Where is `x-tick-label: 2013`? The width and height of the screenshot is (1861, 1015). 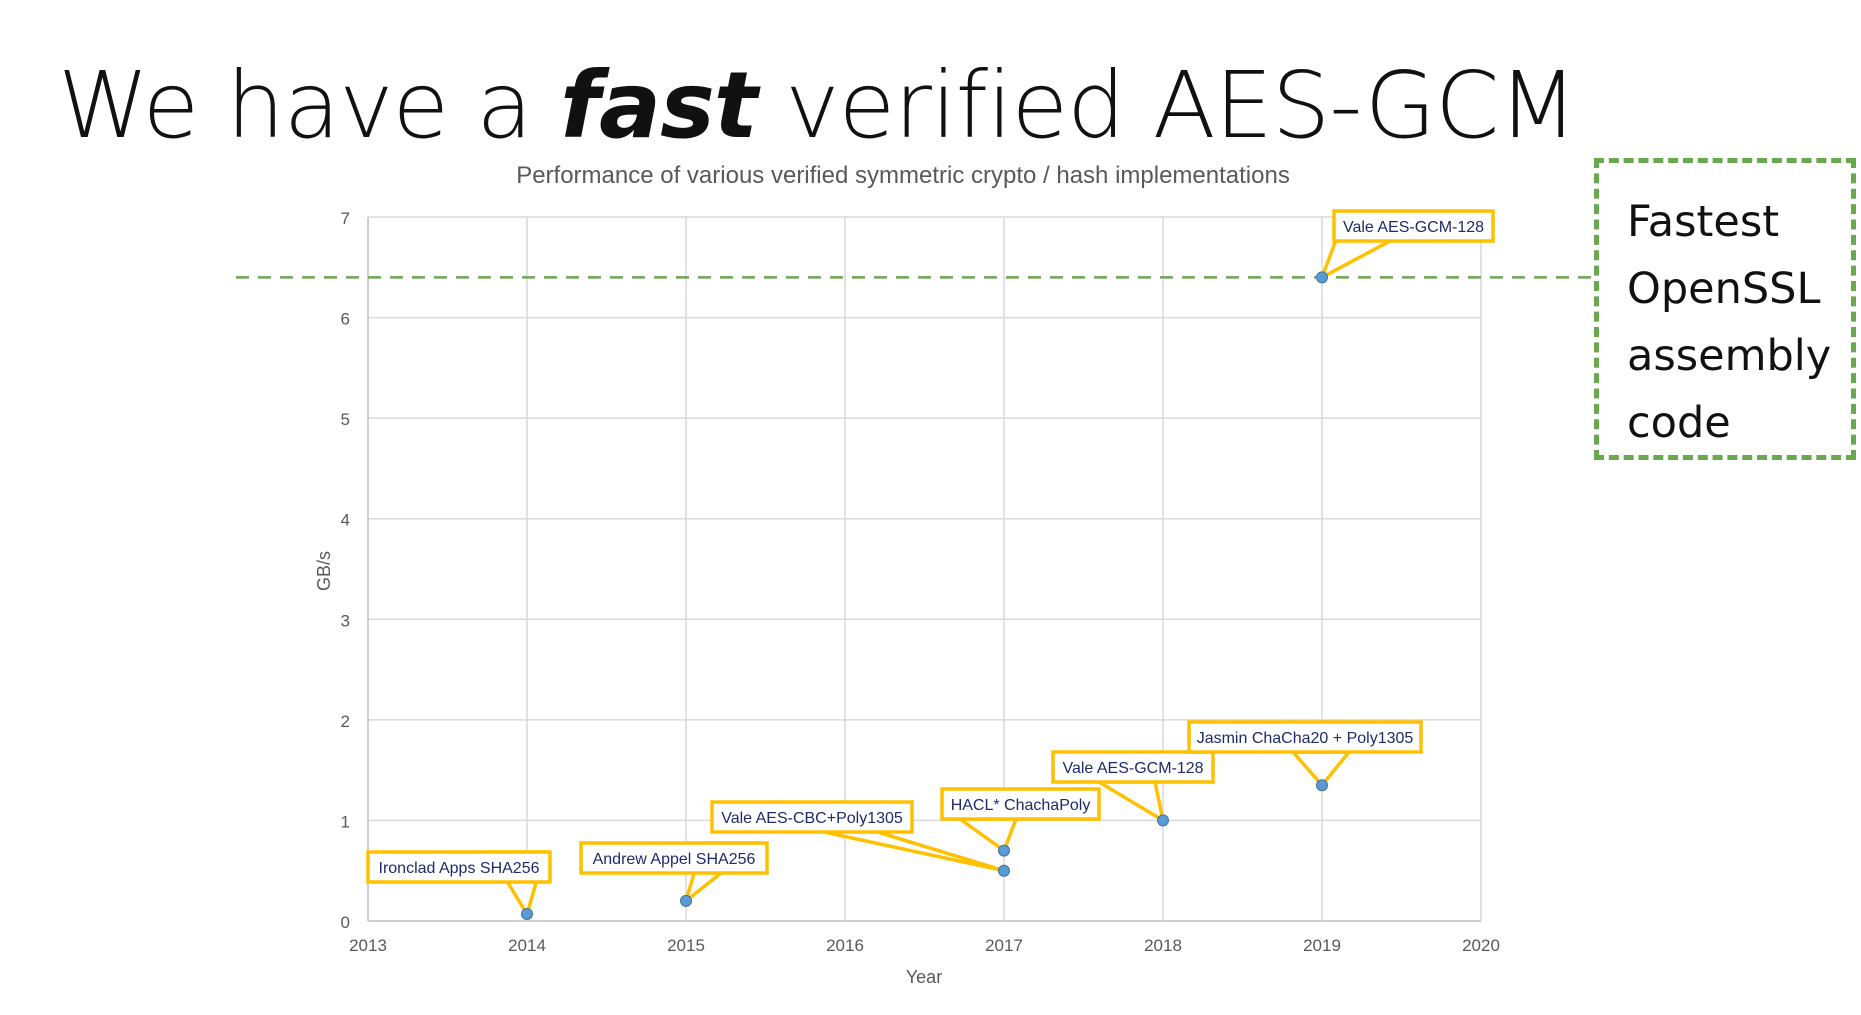 x-tick-label: 2013 is located at coordinates (368, 945).